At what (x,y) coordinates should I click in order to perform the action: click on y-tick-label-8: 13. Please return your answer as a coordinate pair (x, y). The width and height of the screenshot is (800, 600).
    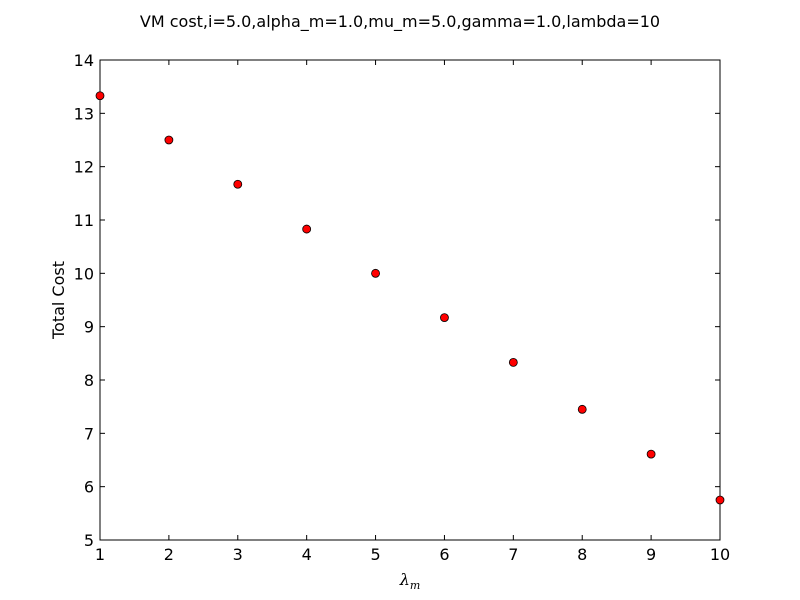
    Looking at the image, I should click on (84, 113).